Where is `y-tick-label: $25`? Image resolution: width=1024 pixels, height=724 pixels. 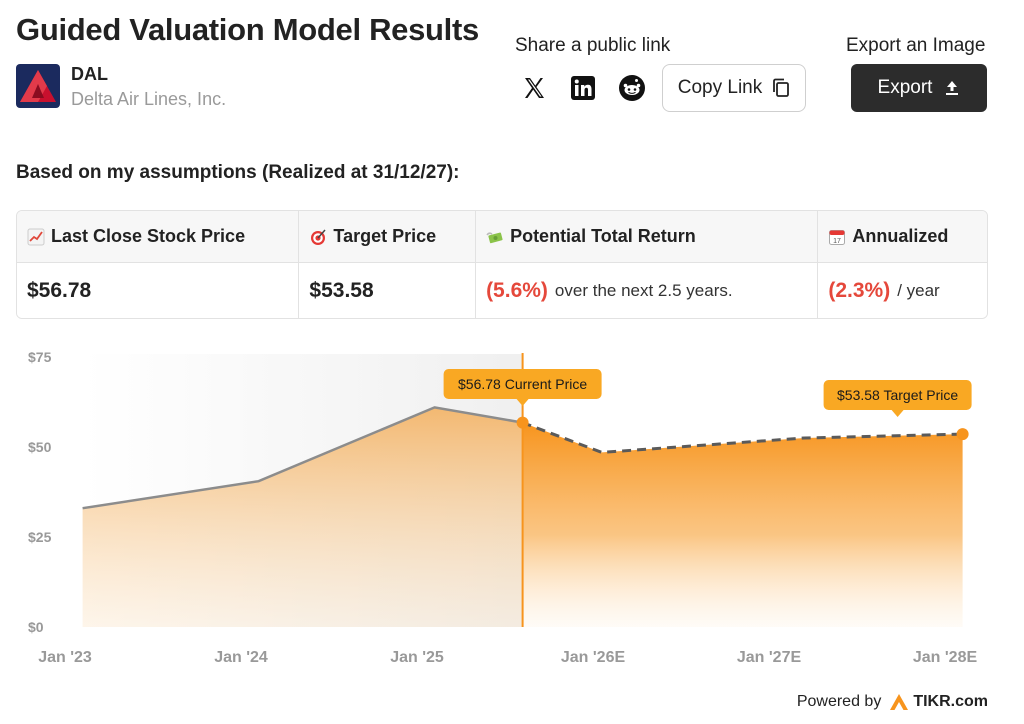
y-tick-label: $25 is located at coordinates (40, 537).